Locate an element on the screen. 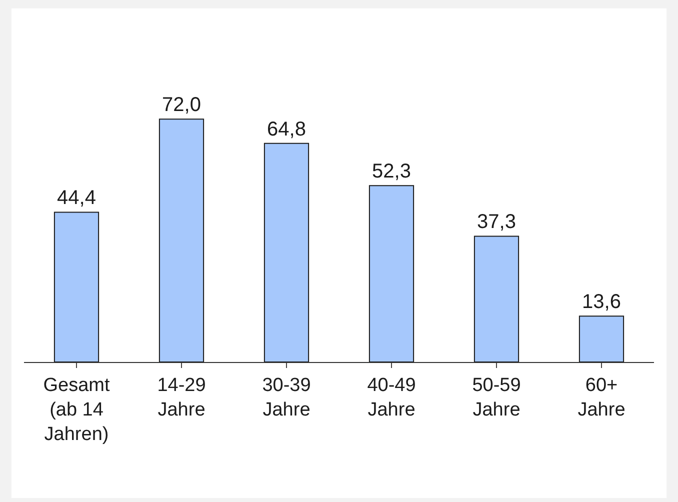  x-tick-label: 40-49 Jahre is located at coordinates (391, 397).